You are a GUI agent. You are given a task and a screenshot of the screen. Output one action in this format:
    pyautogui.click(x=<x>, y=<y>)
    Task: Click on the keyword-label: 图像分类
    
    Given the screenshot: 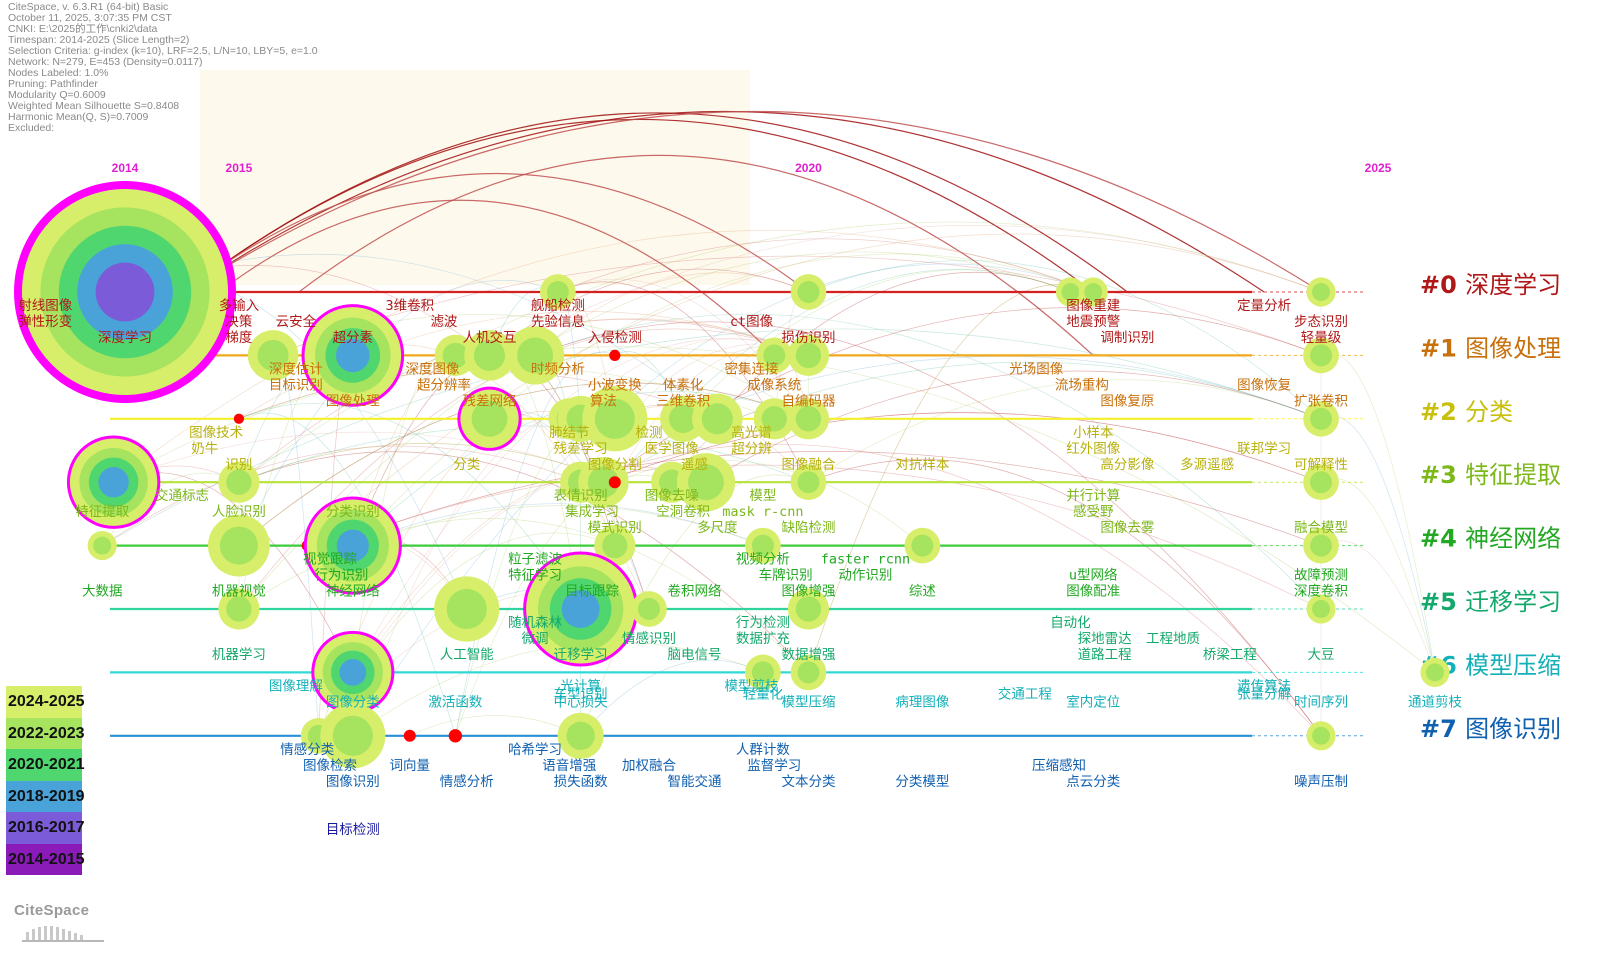 What is the action you would take?
    pyautogui.click(x=353, y=702)
    